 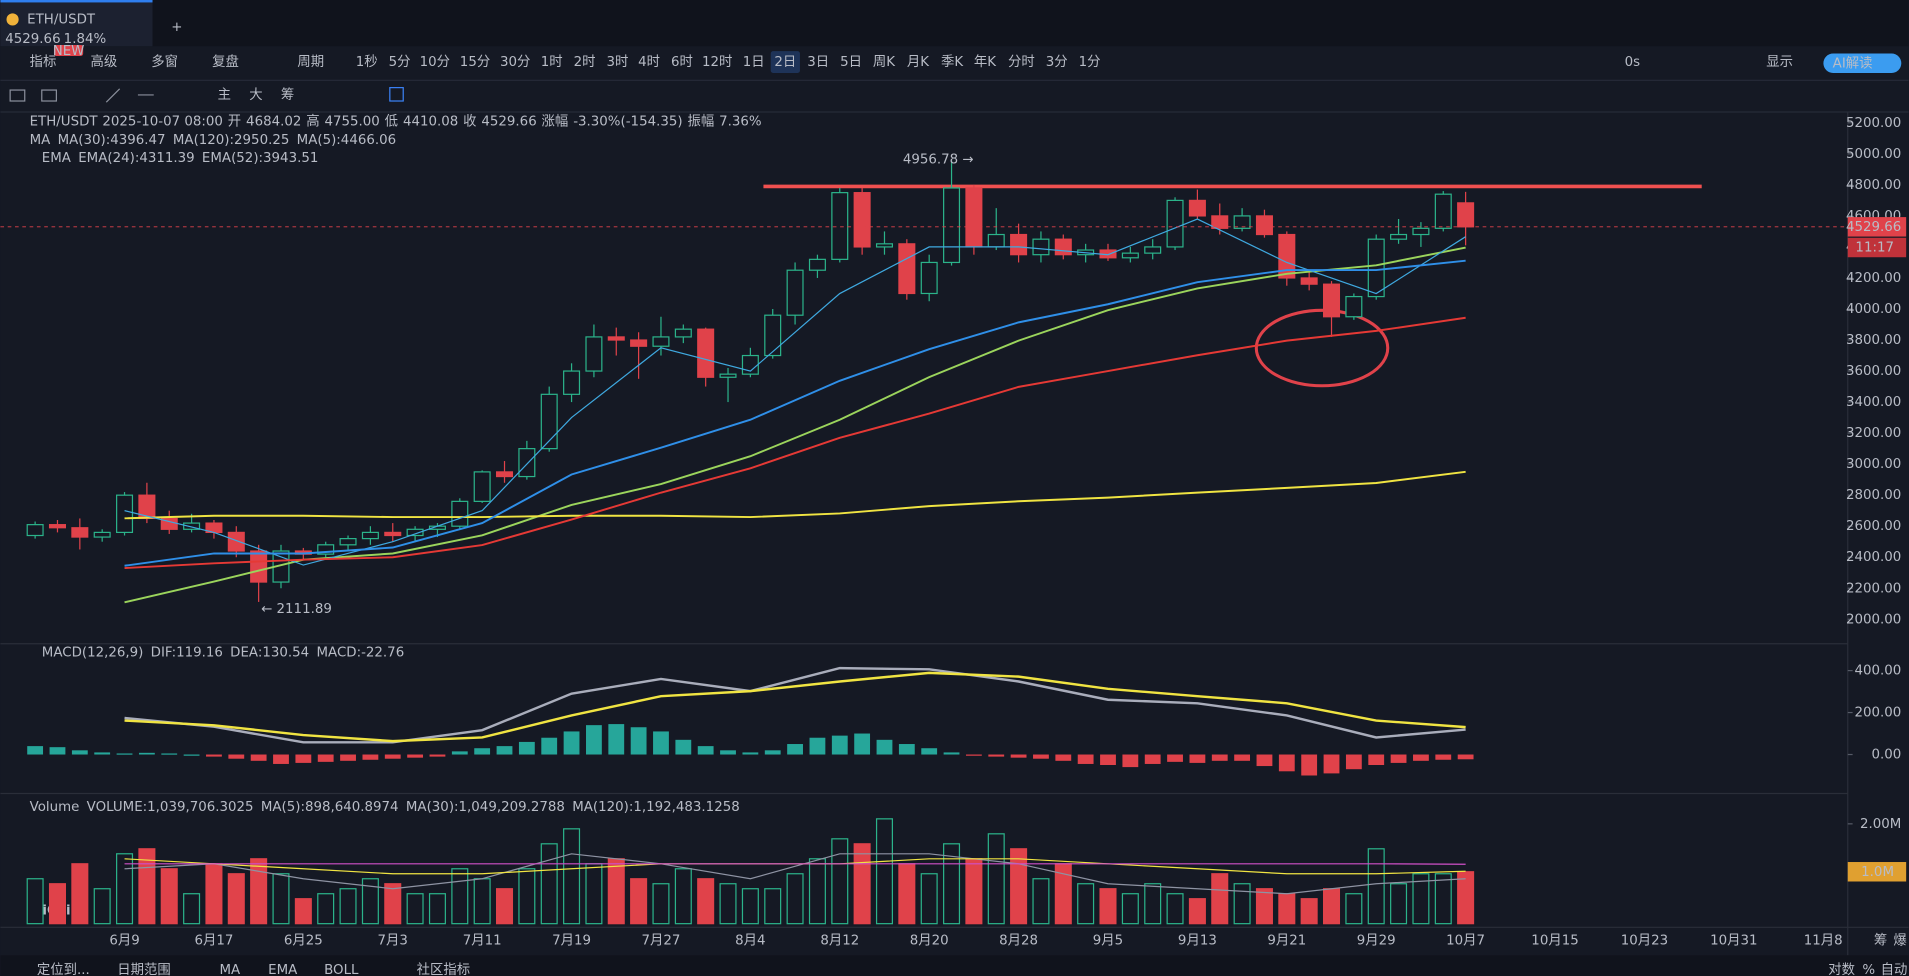 What do you see at coordinates (103, 61) in the screenshot?
I see `toolbar-button: 高级` at bounding box center [103, 61].